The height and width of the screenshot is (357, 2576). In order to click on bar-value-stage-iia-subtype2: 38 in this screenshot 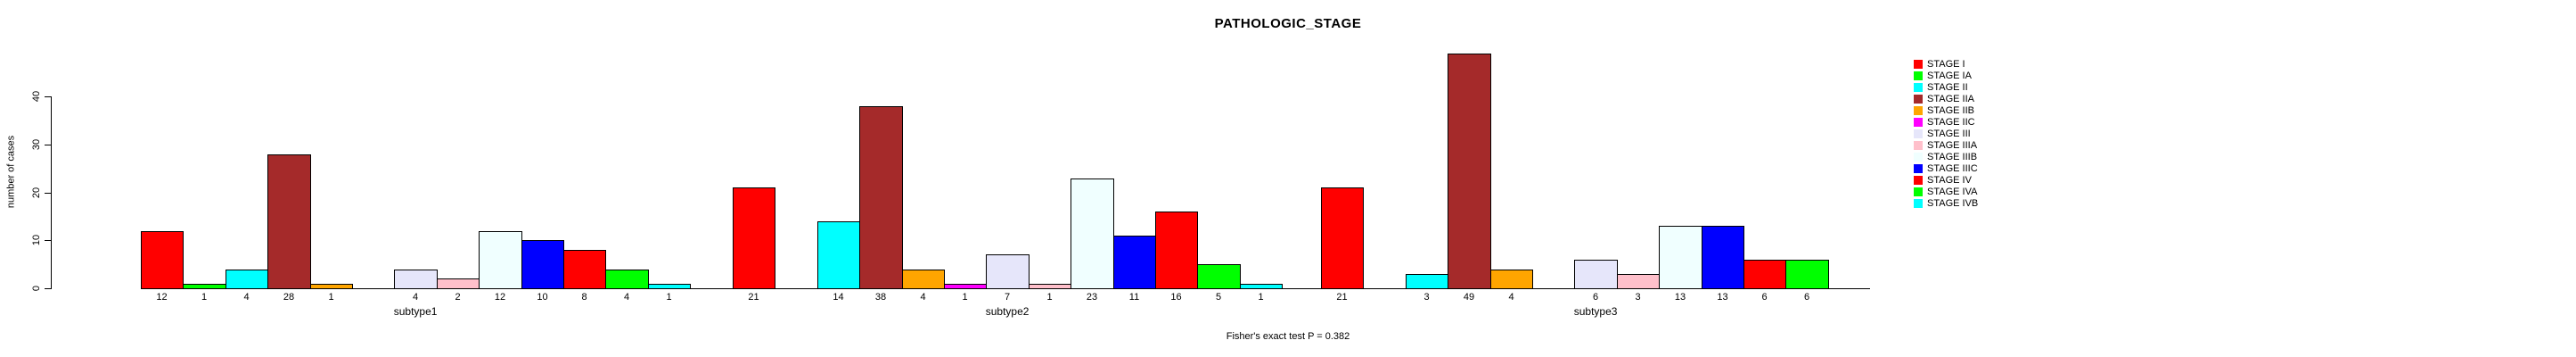, I will do `click(880, 297)`.